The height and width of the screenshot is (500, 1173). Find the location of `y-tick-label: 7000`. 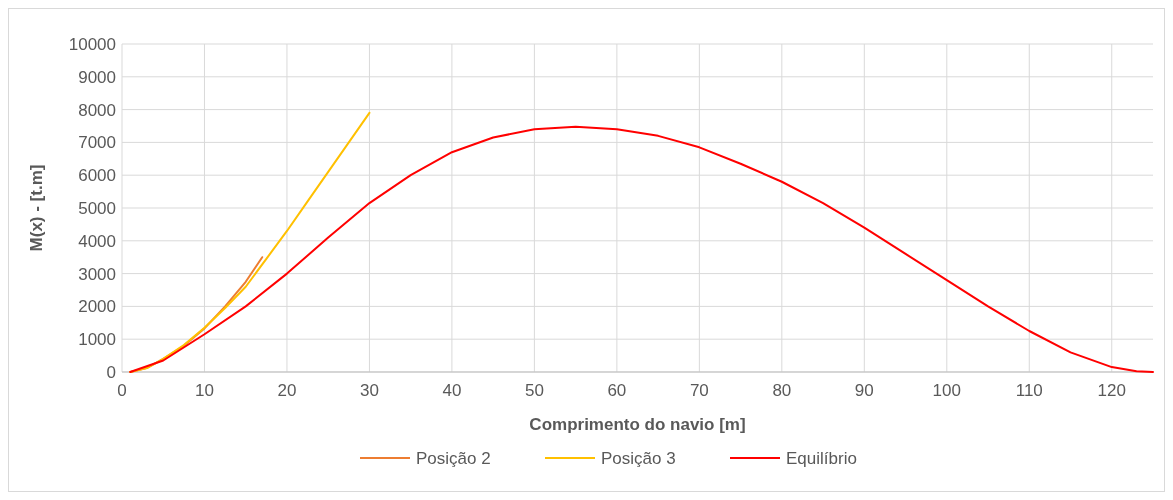

y-tick-label: 7000 is located at coordinates (97, 143).